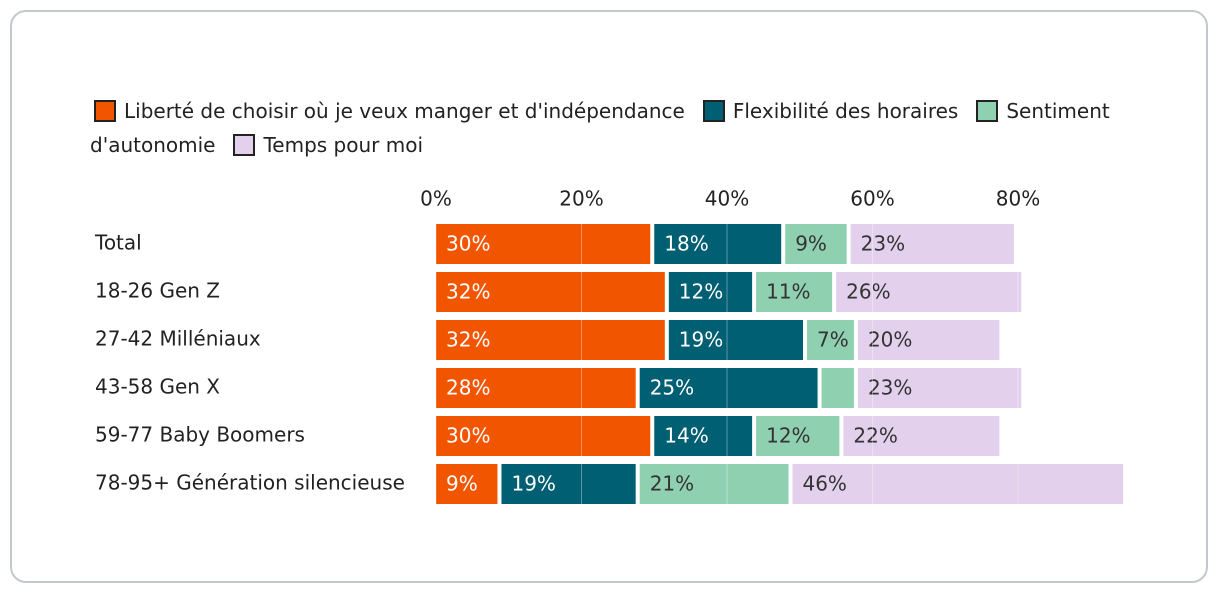 This screenshot has width=1220, height=596. I want to click on value-label: 11%, so click(788, 292).